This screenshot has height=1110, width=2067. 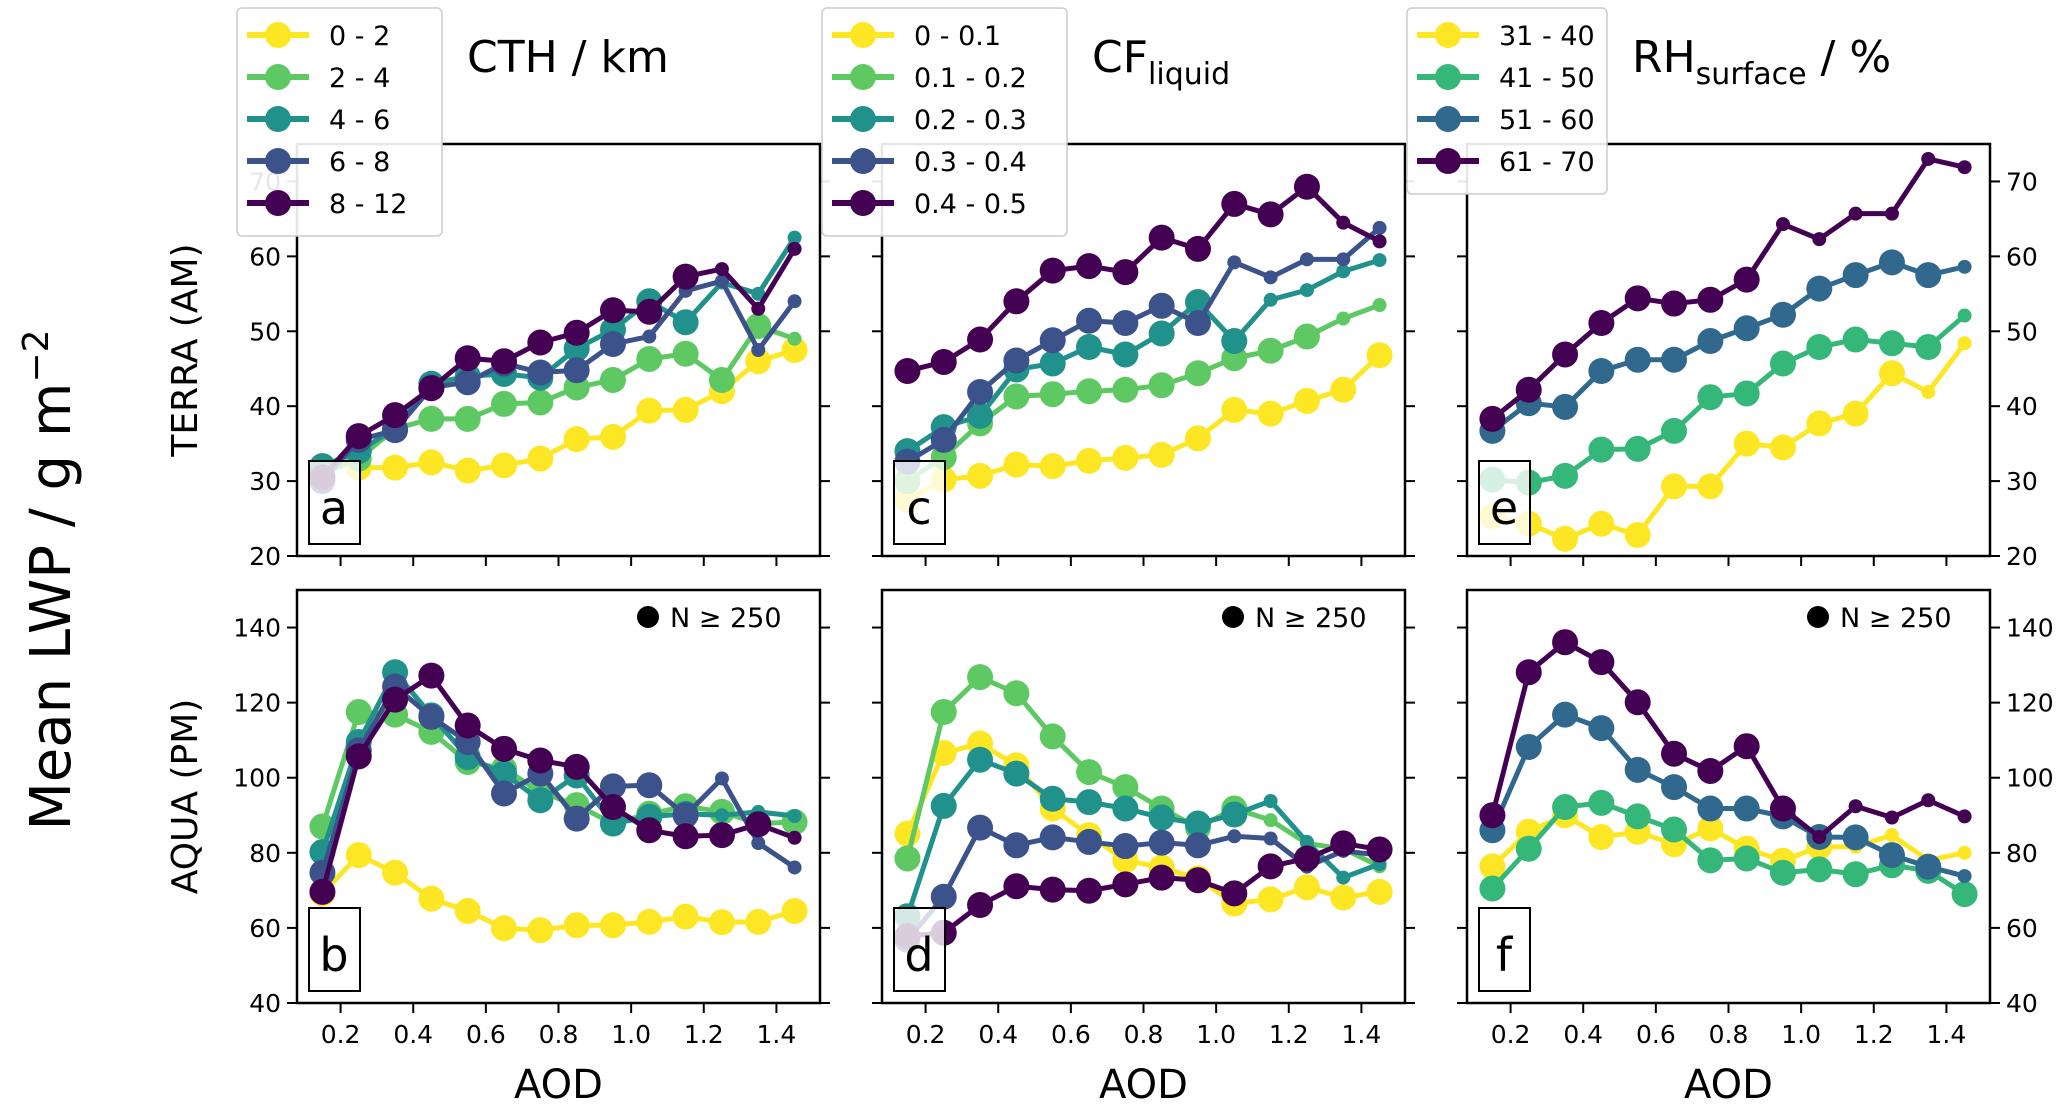 I want to click on legend-item: 8 - 12, so click(x=327, y=204).